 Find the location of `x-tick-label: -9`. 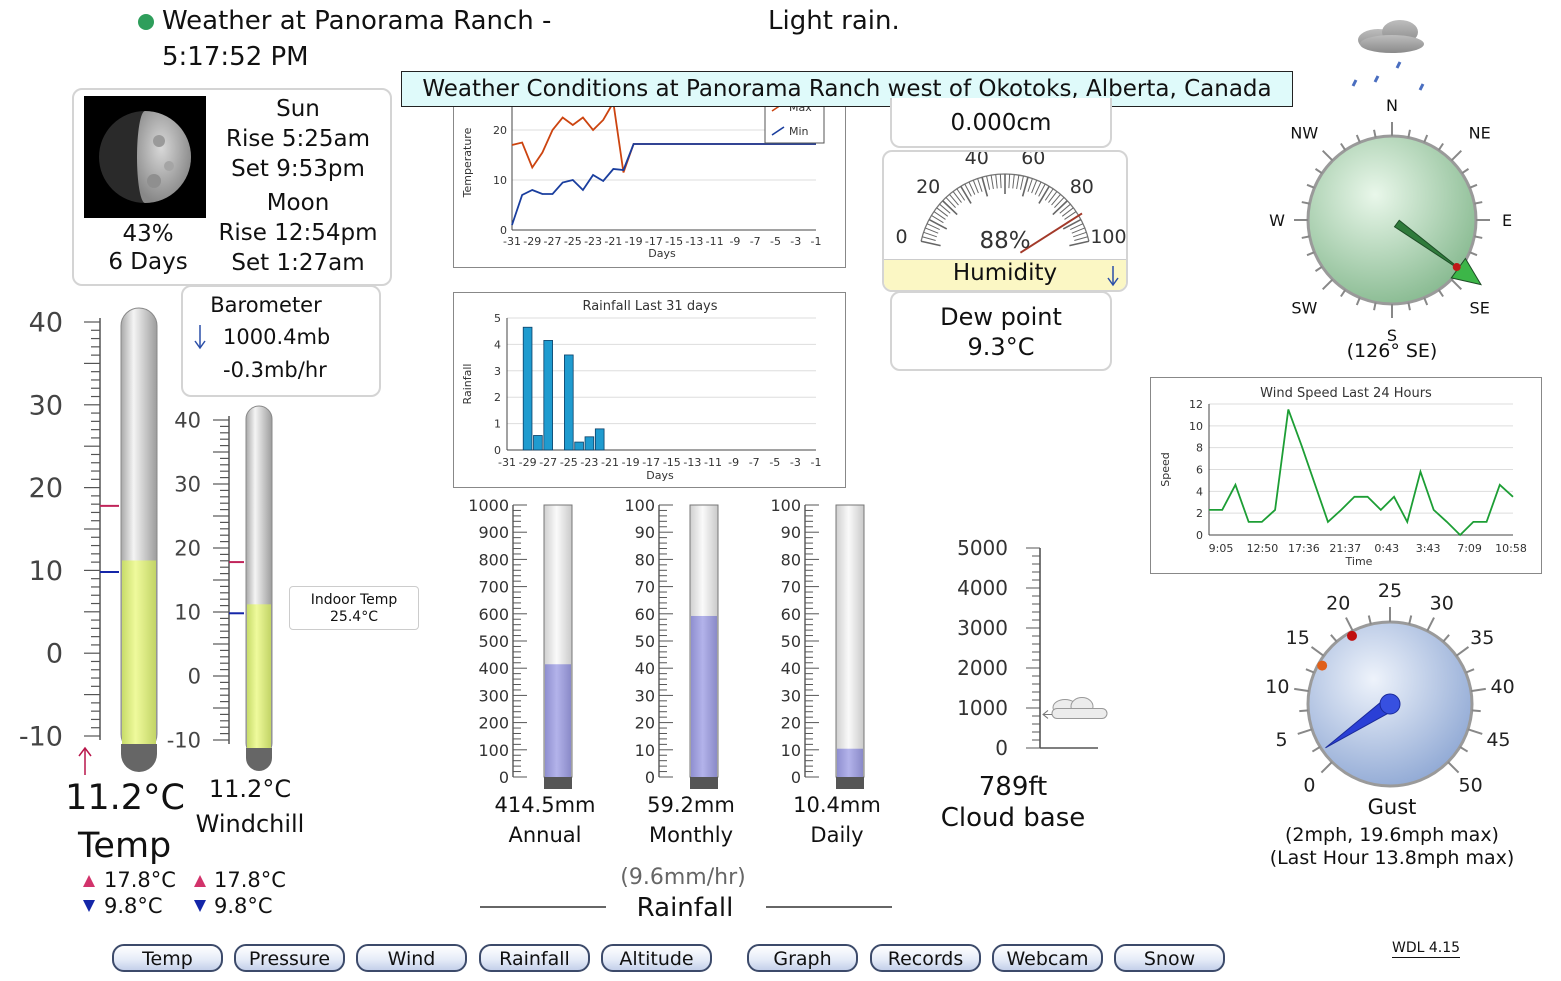

x-tick-label: -9 is located at coordinates (733, 462).